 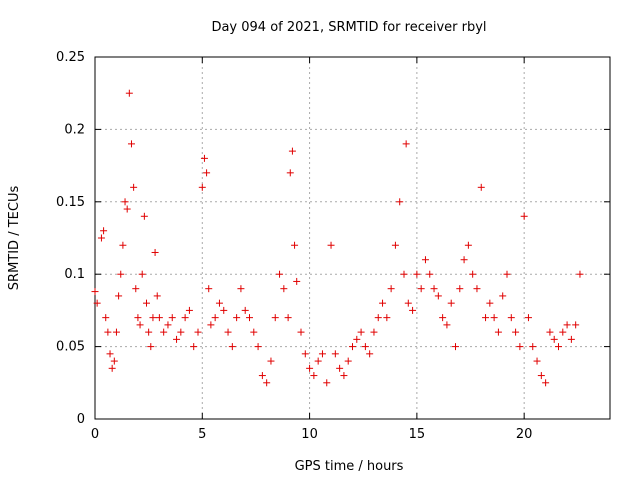 I want to click on x-tick-label: 10, so click(x=309, y=434).